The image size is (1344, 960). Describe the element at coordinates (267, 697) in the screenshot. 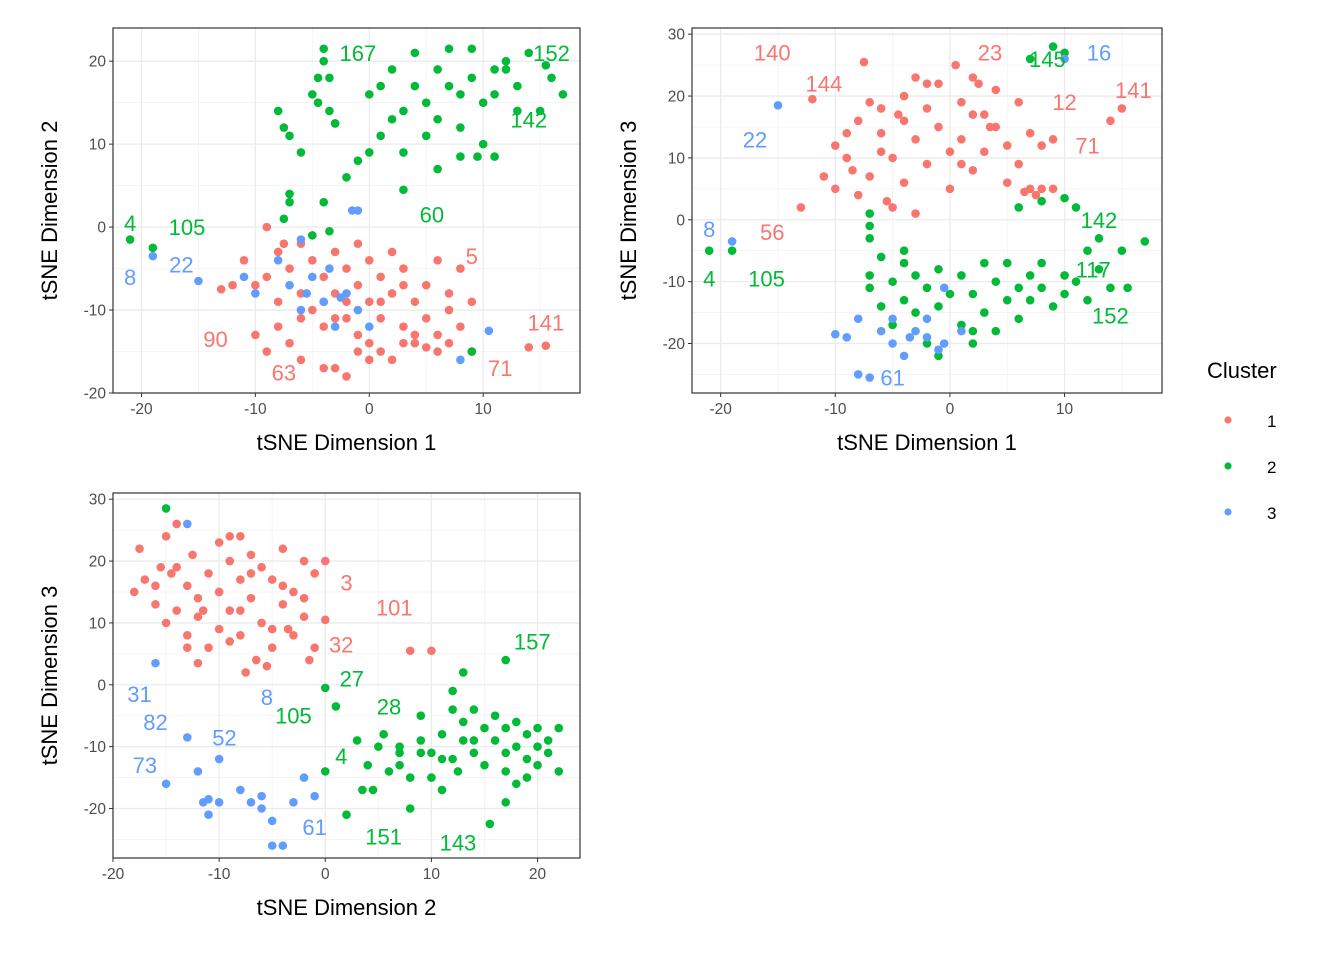

I see `point-label: 8` at that location.